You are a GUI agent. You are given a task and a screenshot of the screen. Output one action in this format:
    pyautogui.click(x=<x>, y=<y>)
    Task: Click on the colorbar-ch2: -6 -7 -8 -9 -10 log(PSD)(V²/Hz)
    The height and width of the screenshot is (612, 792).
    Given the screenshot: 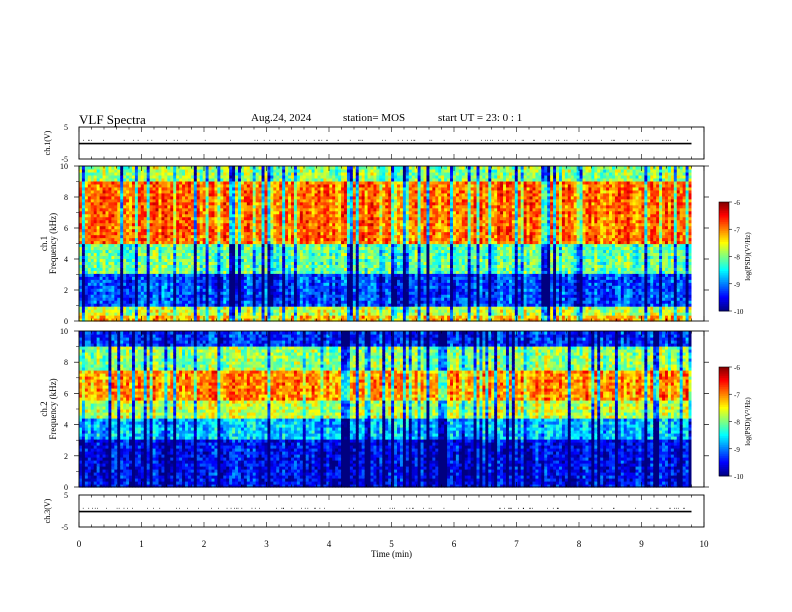 What is the action you would take?
    pyautogui.click(x=735, y=422)
    